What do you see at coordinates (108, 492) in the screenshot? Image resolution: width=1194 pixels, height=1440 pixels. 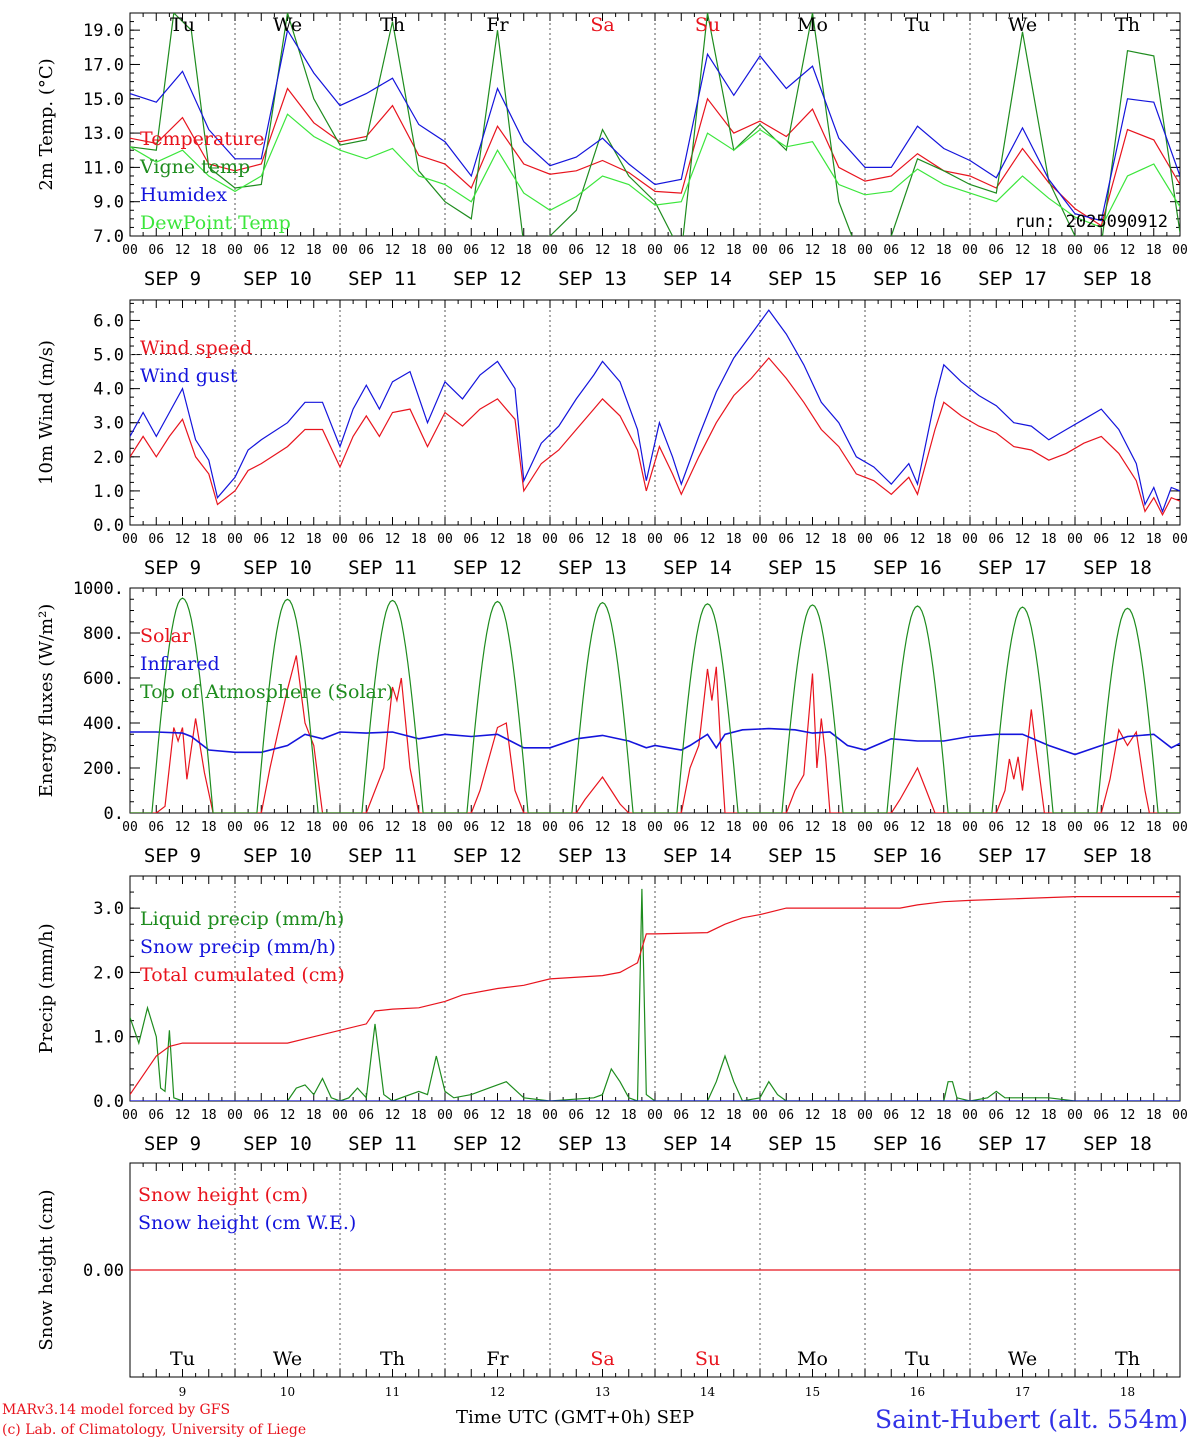 I see `y-tick-label: 1.0` at bounding box center [108, 492].